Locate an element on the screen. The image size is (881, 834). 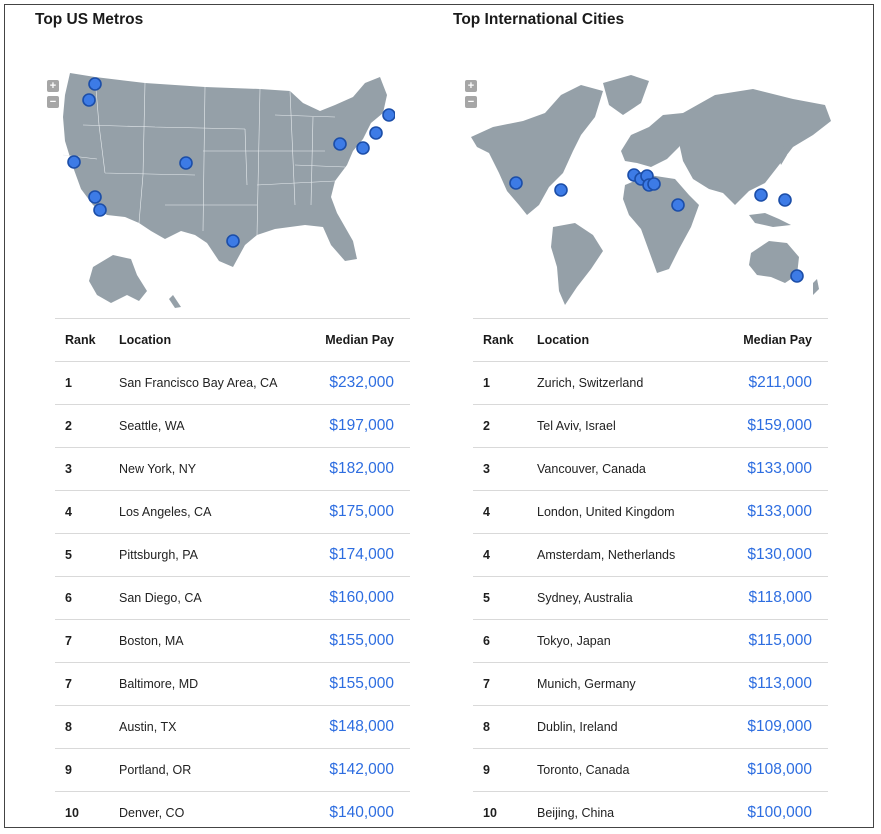
marker-los-angeles is located at coordinates (95, 197).